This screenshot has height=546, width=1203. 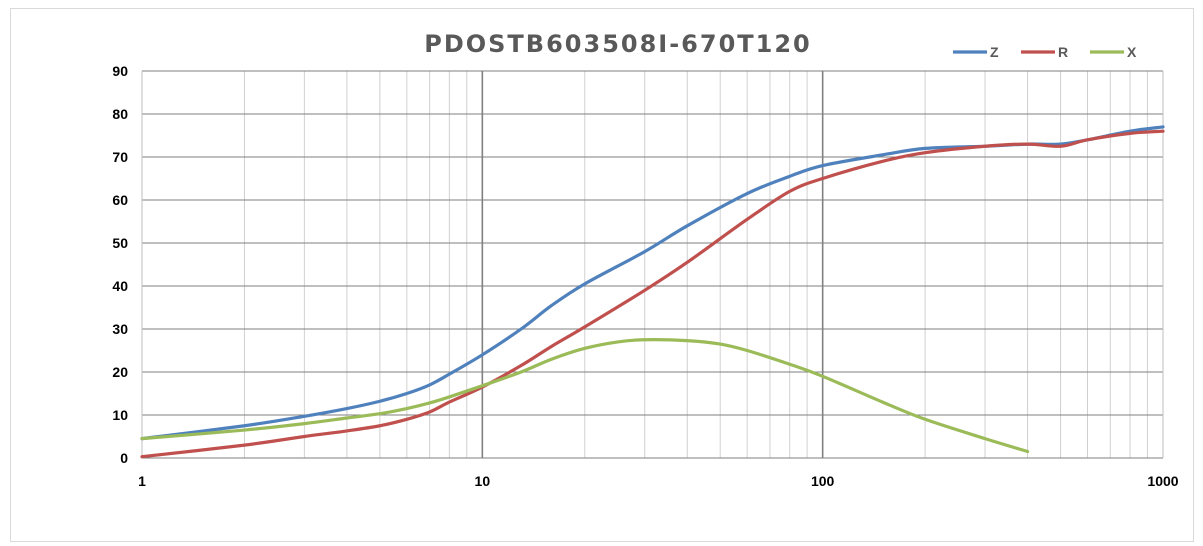 What do you see at coordinates (1113, 52) in the screenshot?
I see `legend-item-x: X` at bounding box center [1113, 52].